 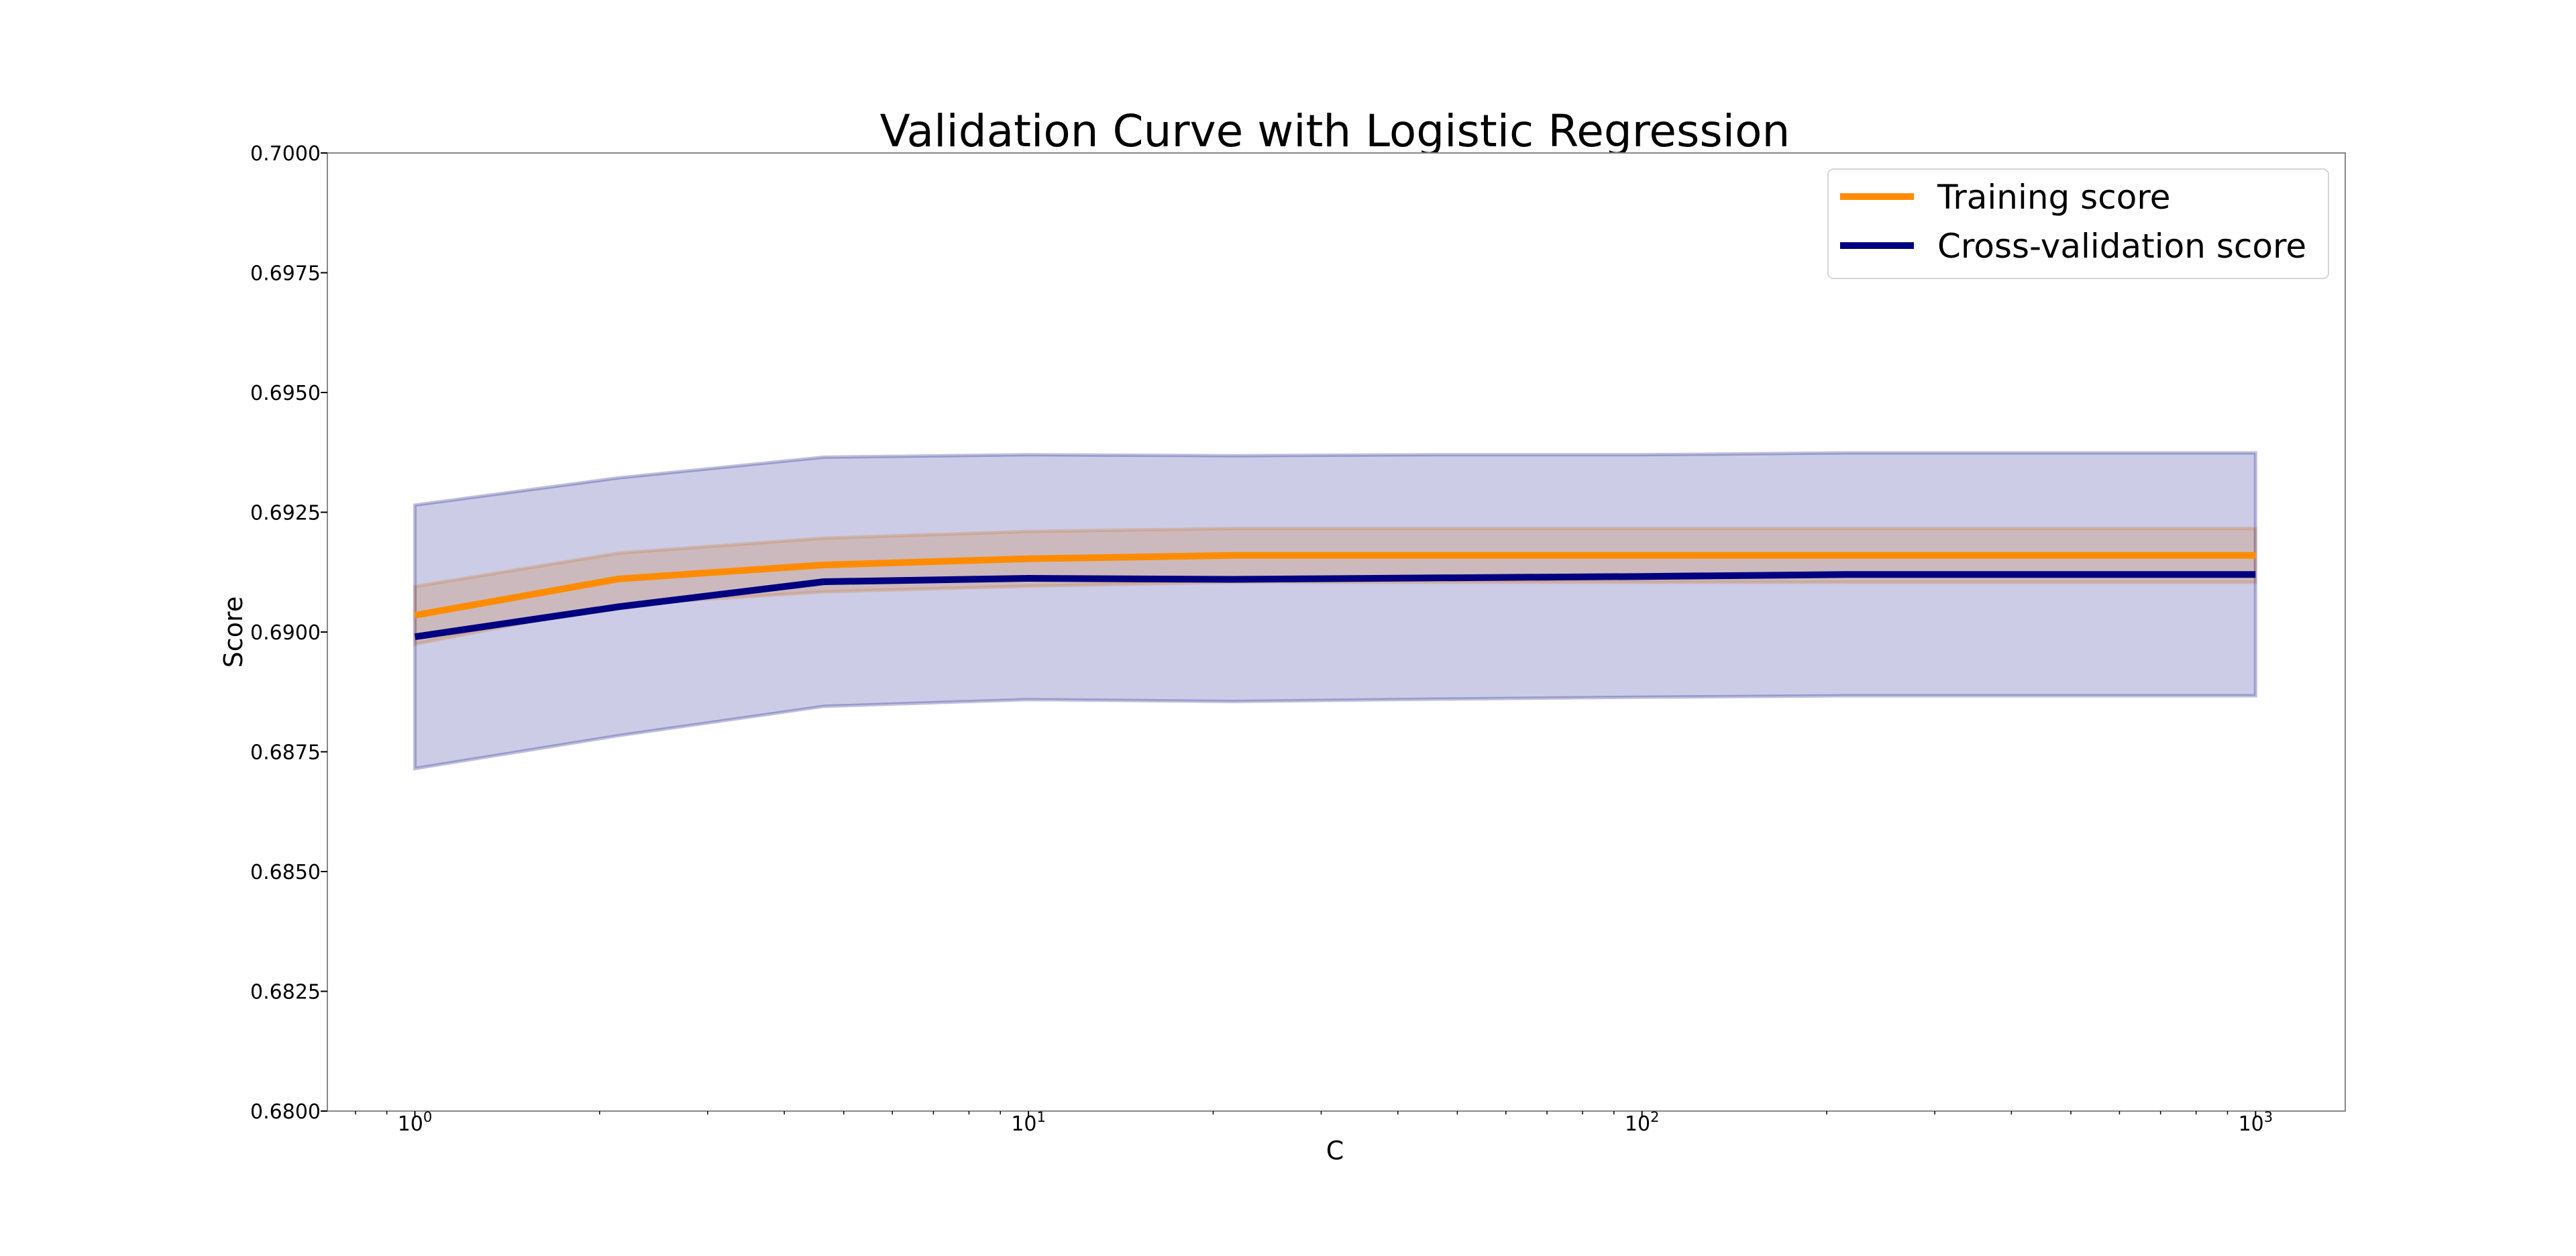 I want to click on y-tick-label: 0.6925, so click(x=285, y=513).